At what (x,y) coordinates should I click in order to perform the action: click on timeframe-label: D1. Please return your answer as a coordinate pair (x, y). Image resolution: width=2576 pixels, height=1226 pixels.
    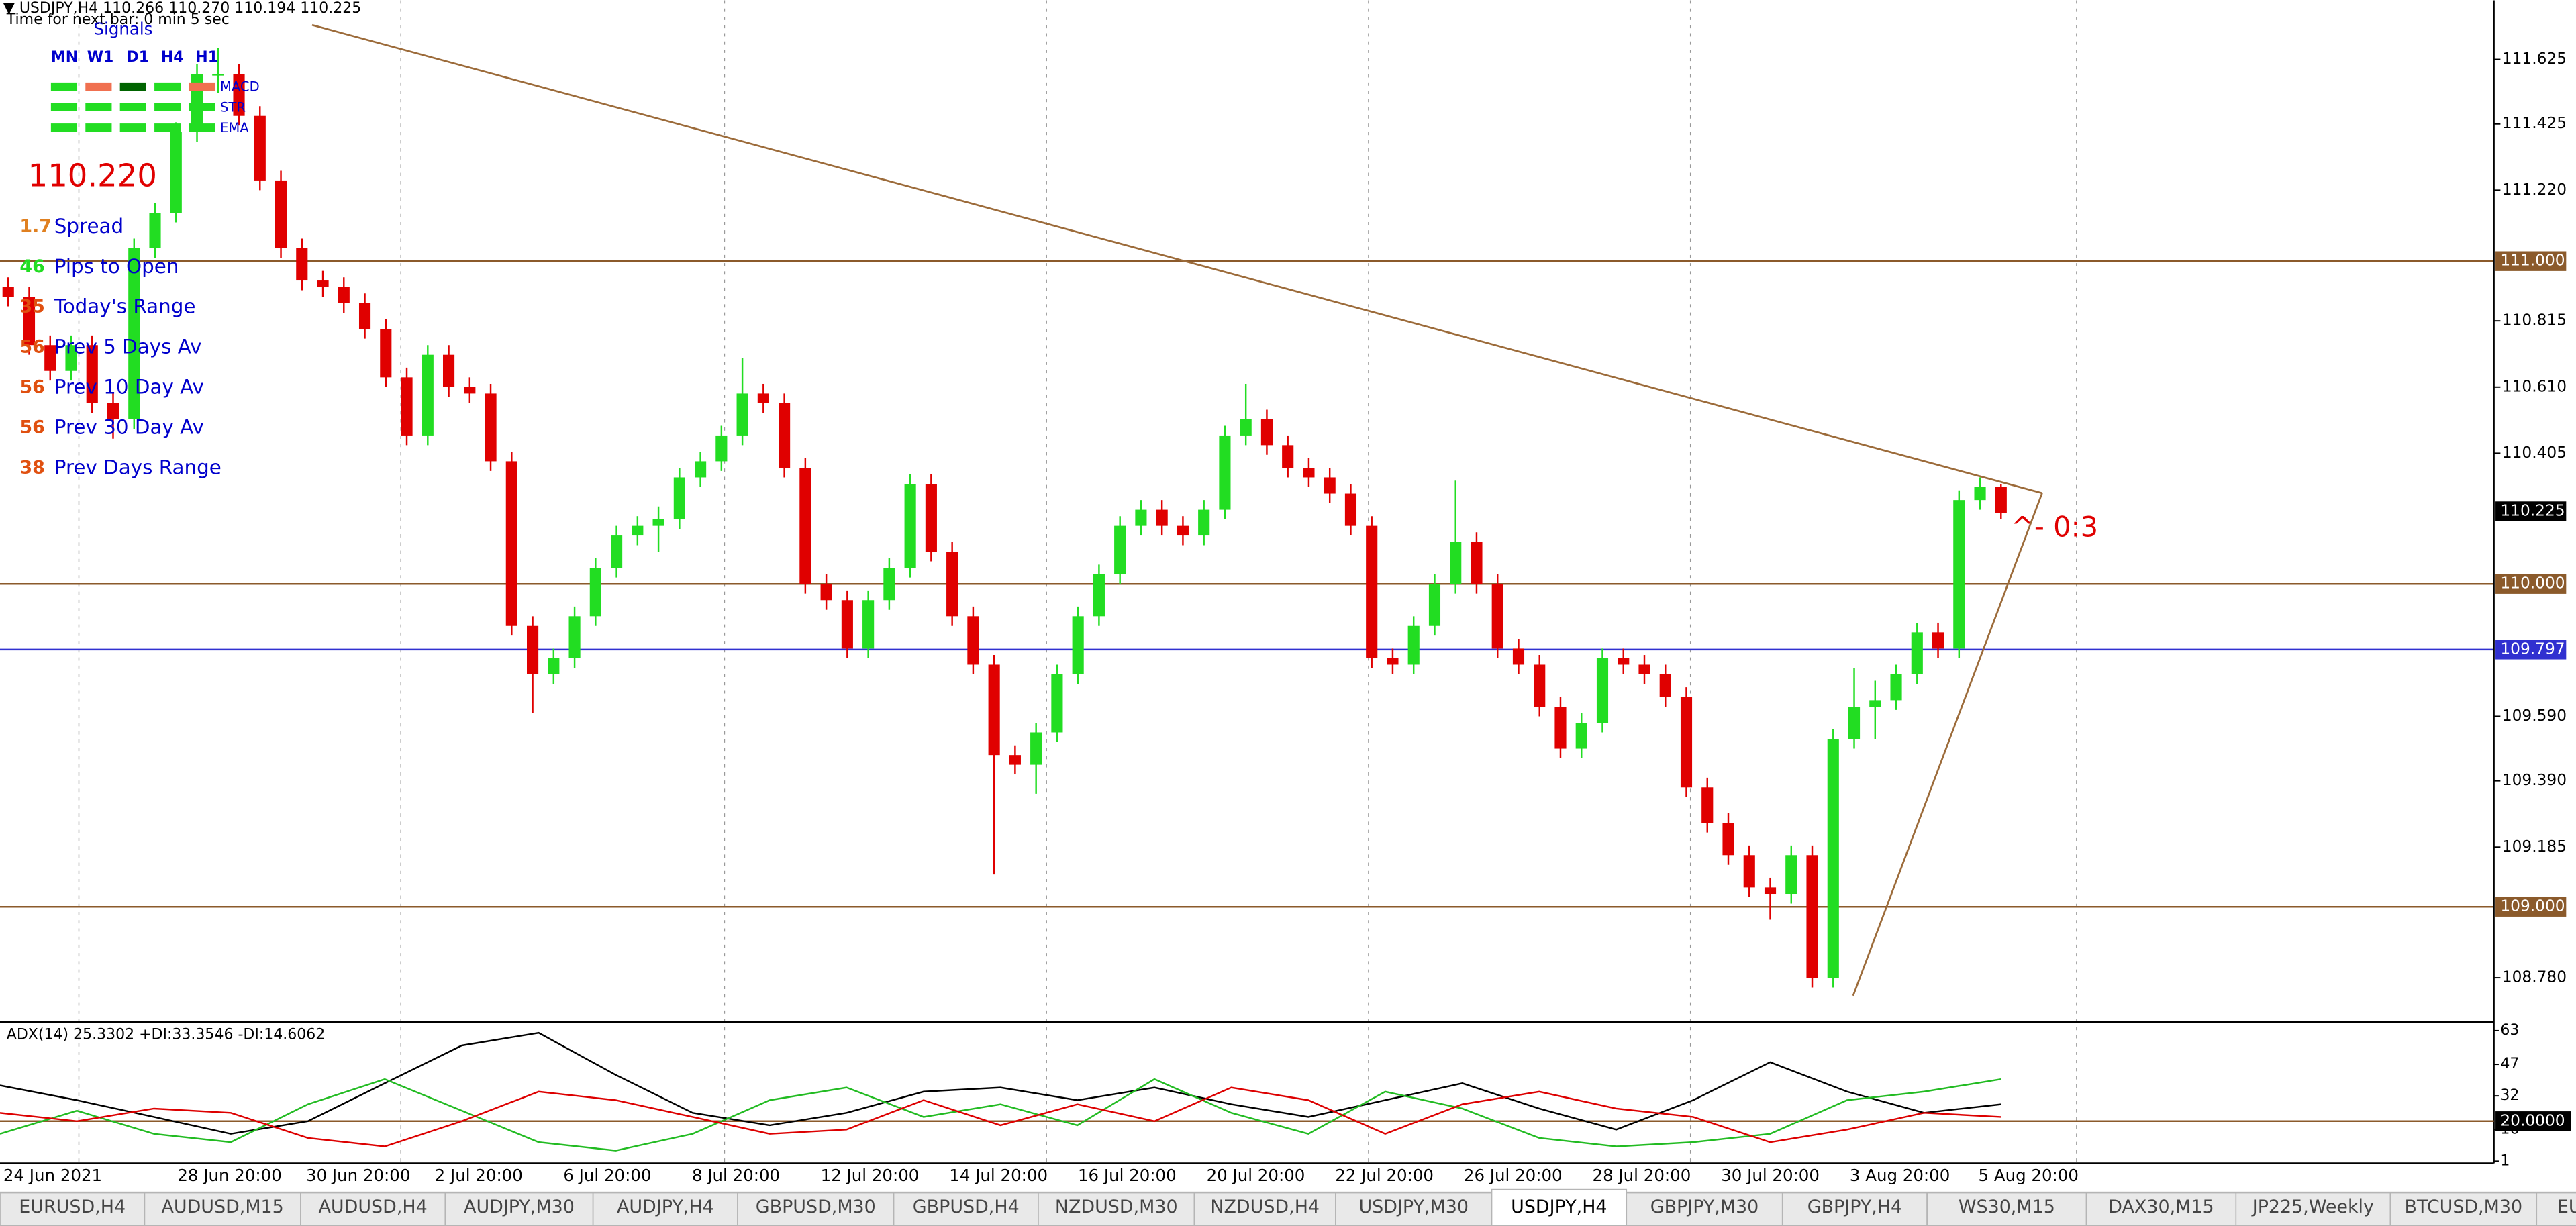
    Looking at the image, I should click on (137, 57).